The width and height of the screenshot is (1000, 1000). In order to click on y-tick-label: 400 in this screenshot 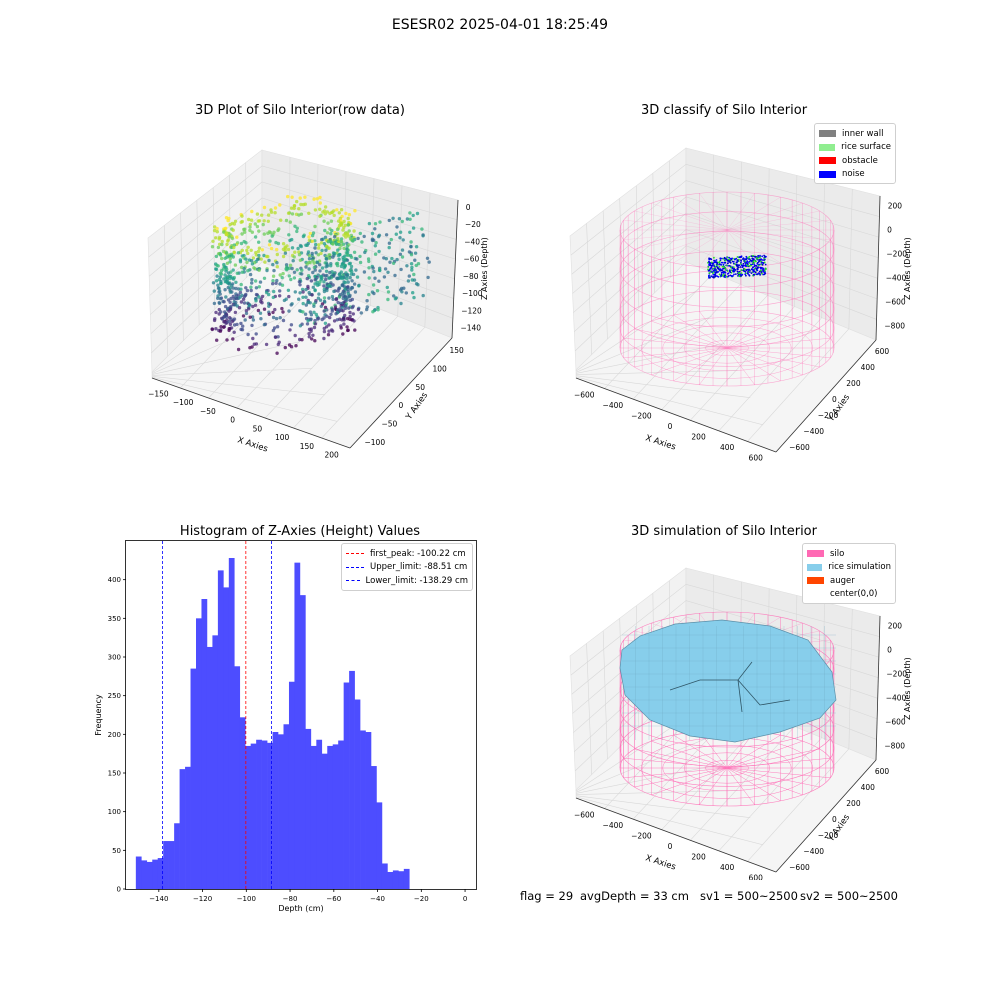, I will do `click(868, 367)`.